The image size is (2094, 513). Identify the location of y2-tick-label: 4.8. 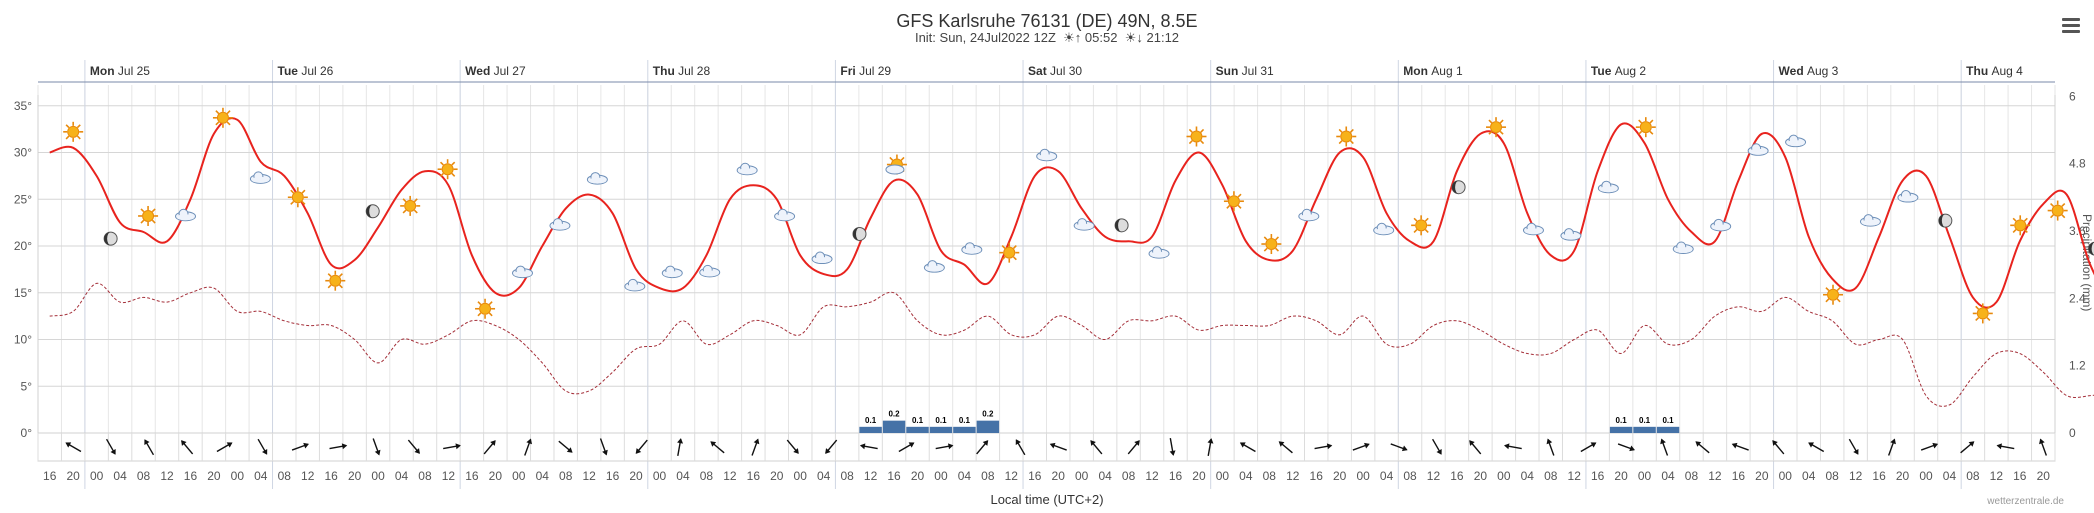
(2077, 164).